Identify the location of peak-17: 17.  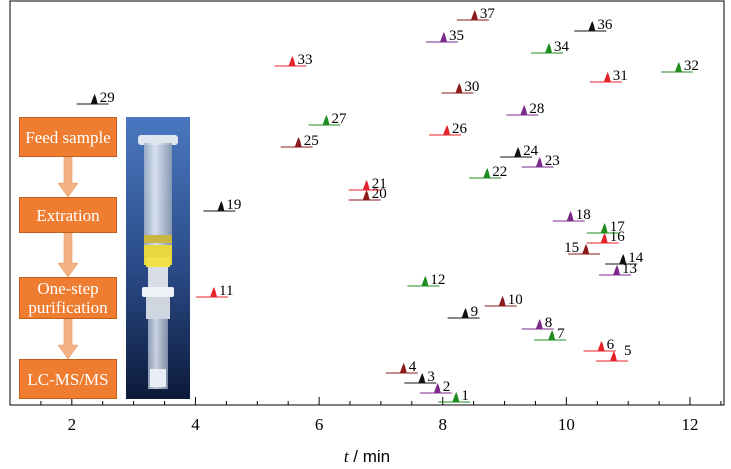
(605, 227).